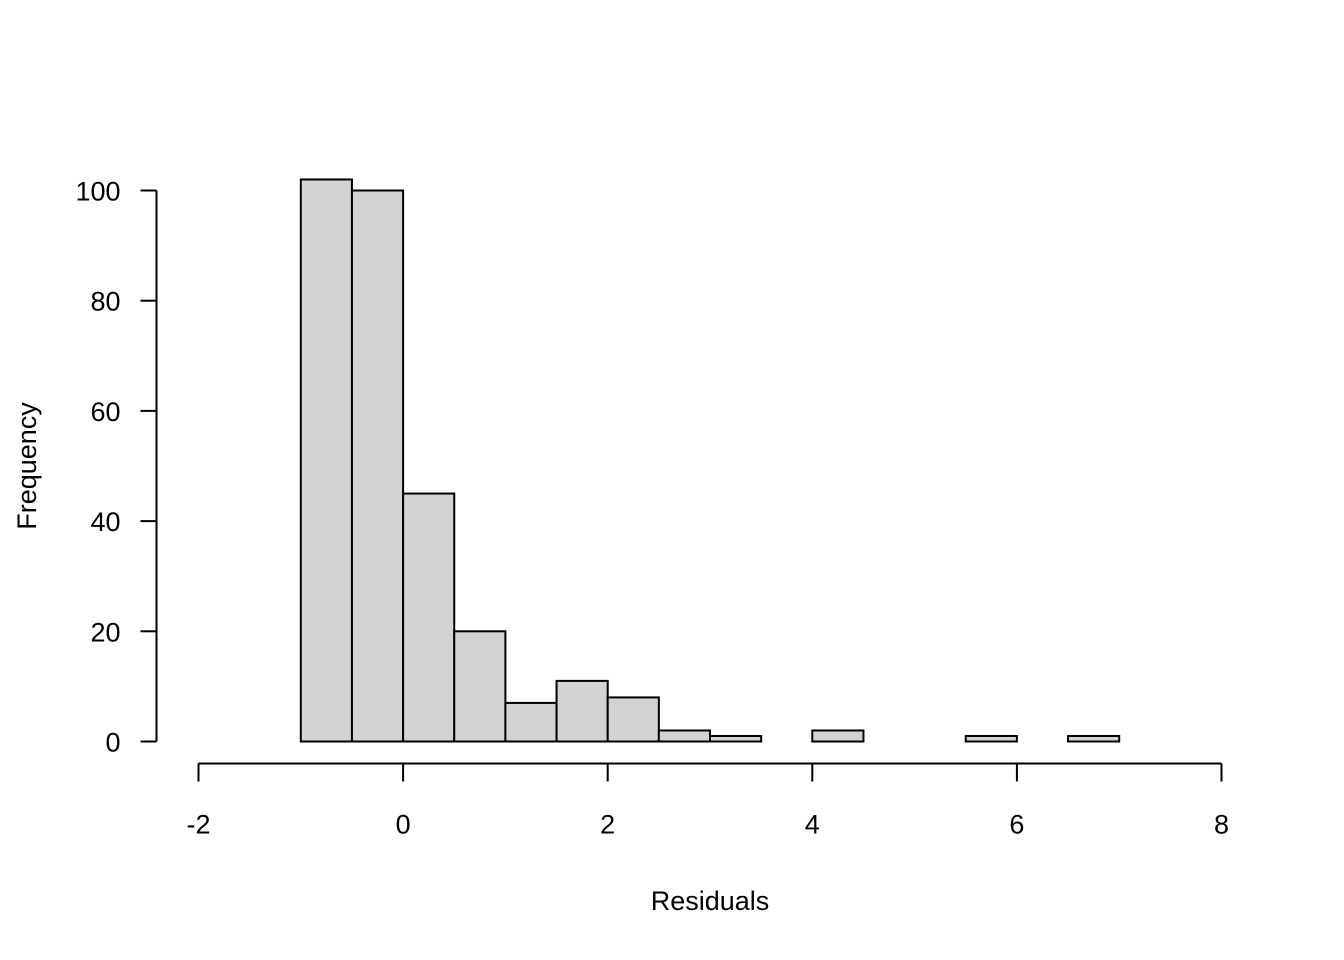 The height and width of the screenshot is (960, 1344). What do you see at coordinates (403, 825) in the screenshot?
I see `x-tick-label-1: 0` at bounding box center [403, 825].